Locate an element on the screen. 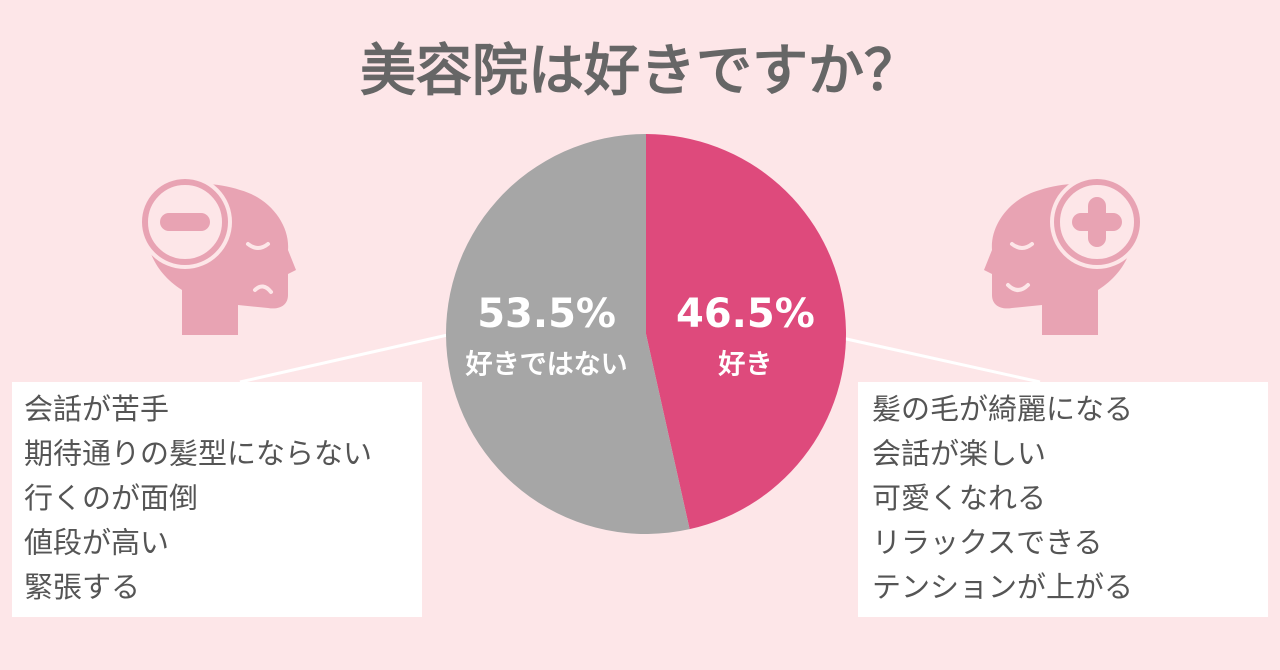 This screenshot has width=1280, height=670. slice-label: 好き is located at coordinates (744, 365).